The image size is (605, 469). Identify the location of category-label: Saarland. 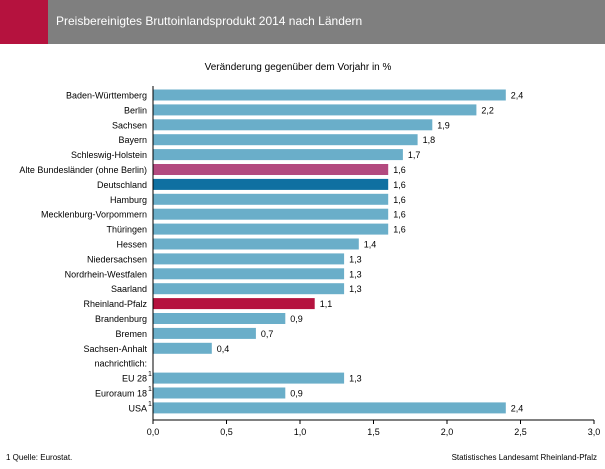
(129, 289).